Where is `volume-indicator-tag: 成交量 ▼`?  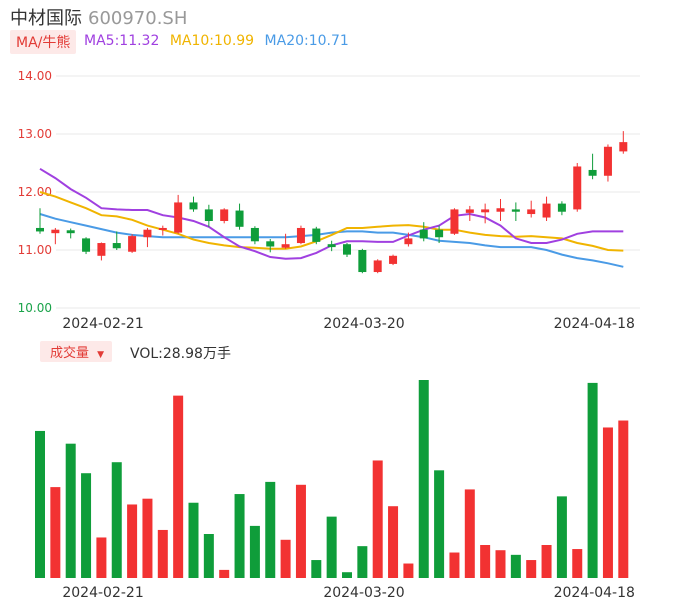
volume-indicator-tag: 成交量 ▼ is located at coordinates (76, 351).